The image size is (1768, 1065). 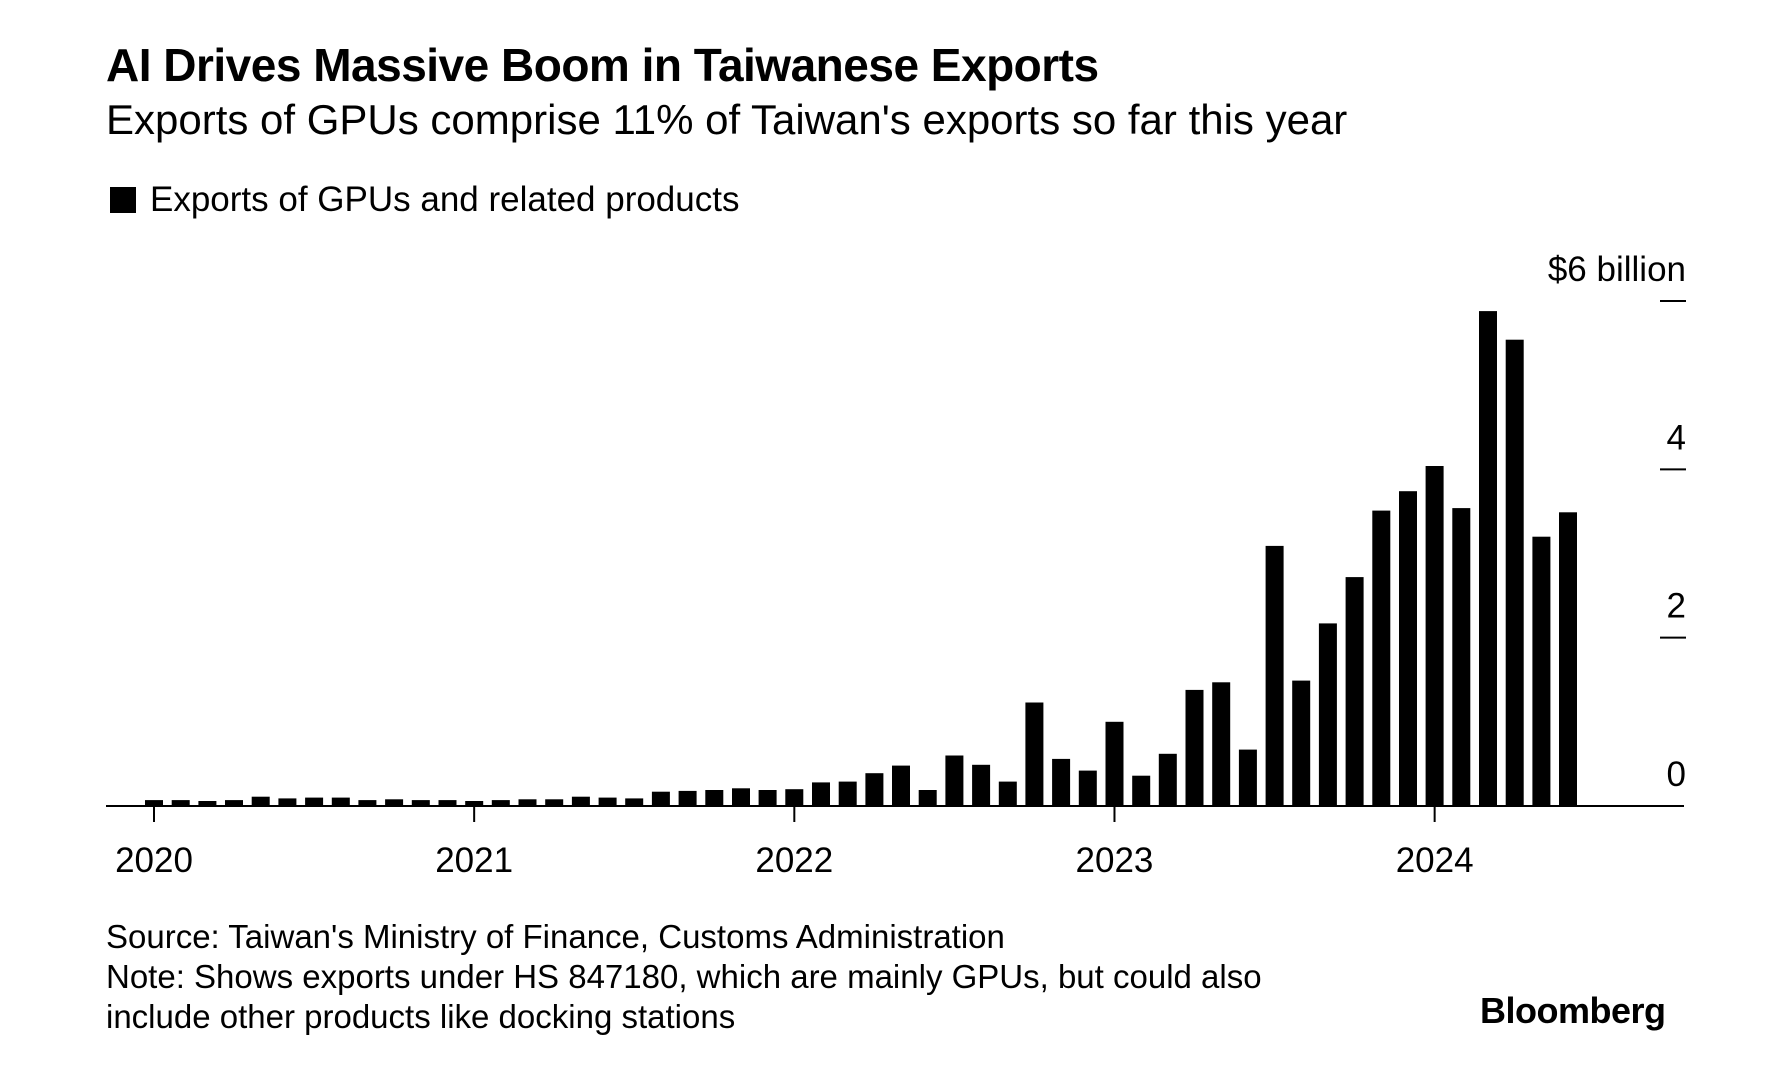 What do you see at coordinates (1115, 860) in the screenshot?
I see `x-tick-label: 2023` at bounding box center [1115, 860].